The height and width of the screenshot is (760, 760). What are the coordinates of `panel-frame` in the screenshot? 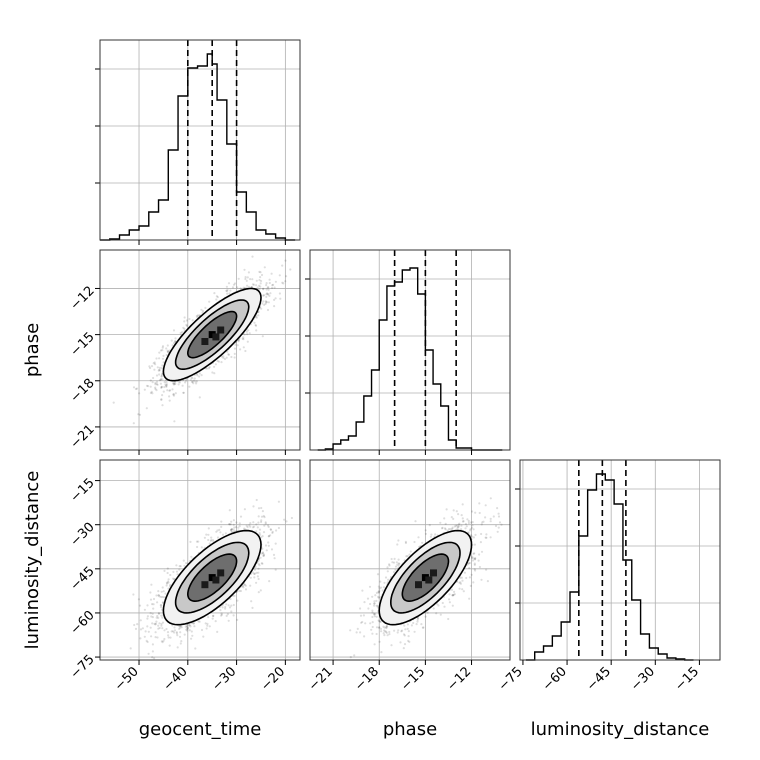 It's located at (200, 350).